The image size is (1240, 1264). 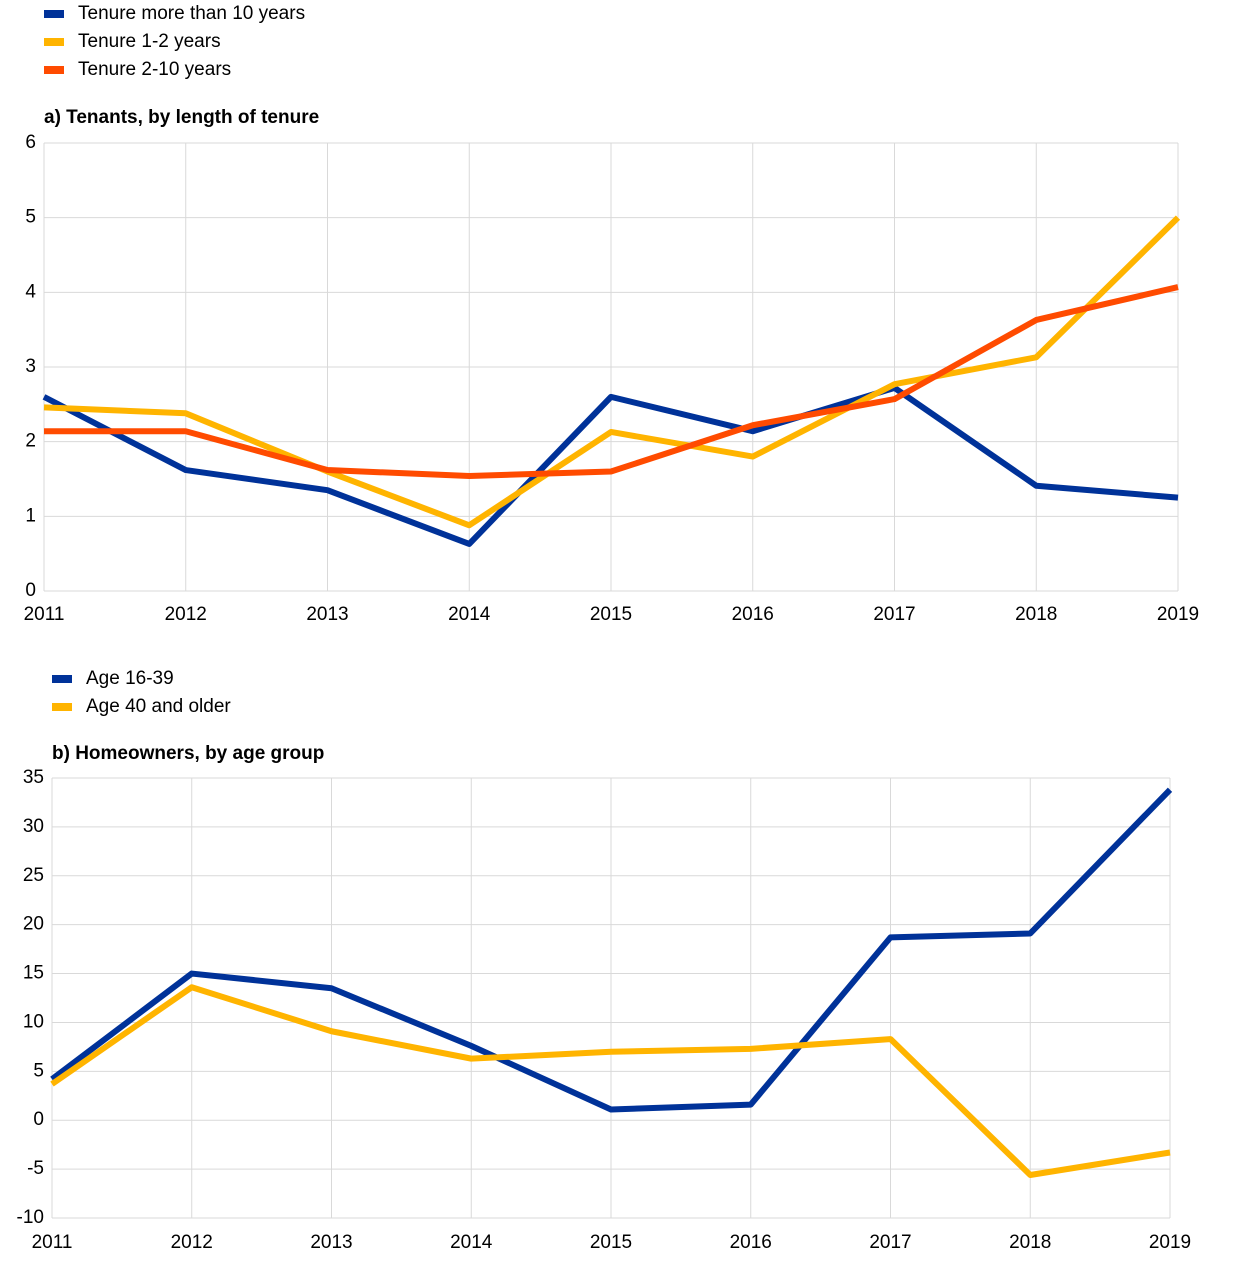 I want to click on chart-title: a) Tenants, by length of tenure, so click(x=181, y=117).